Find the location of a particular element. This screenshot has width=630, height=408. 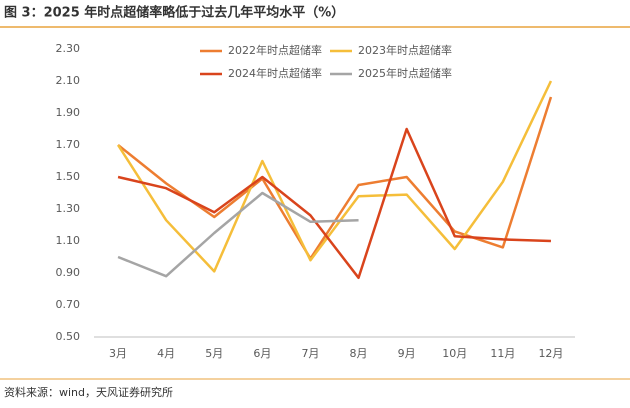

y-tick-label: 1.50 is located at coordinates (68, 176).